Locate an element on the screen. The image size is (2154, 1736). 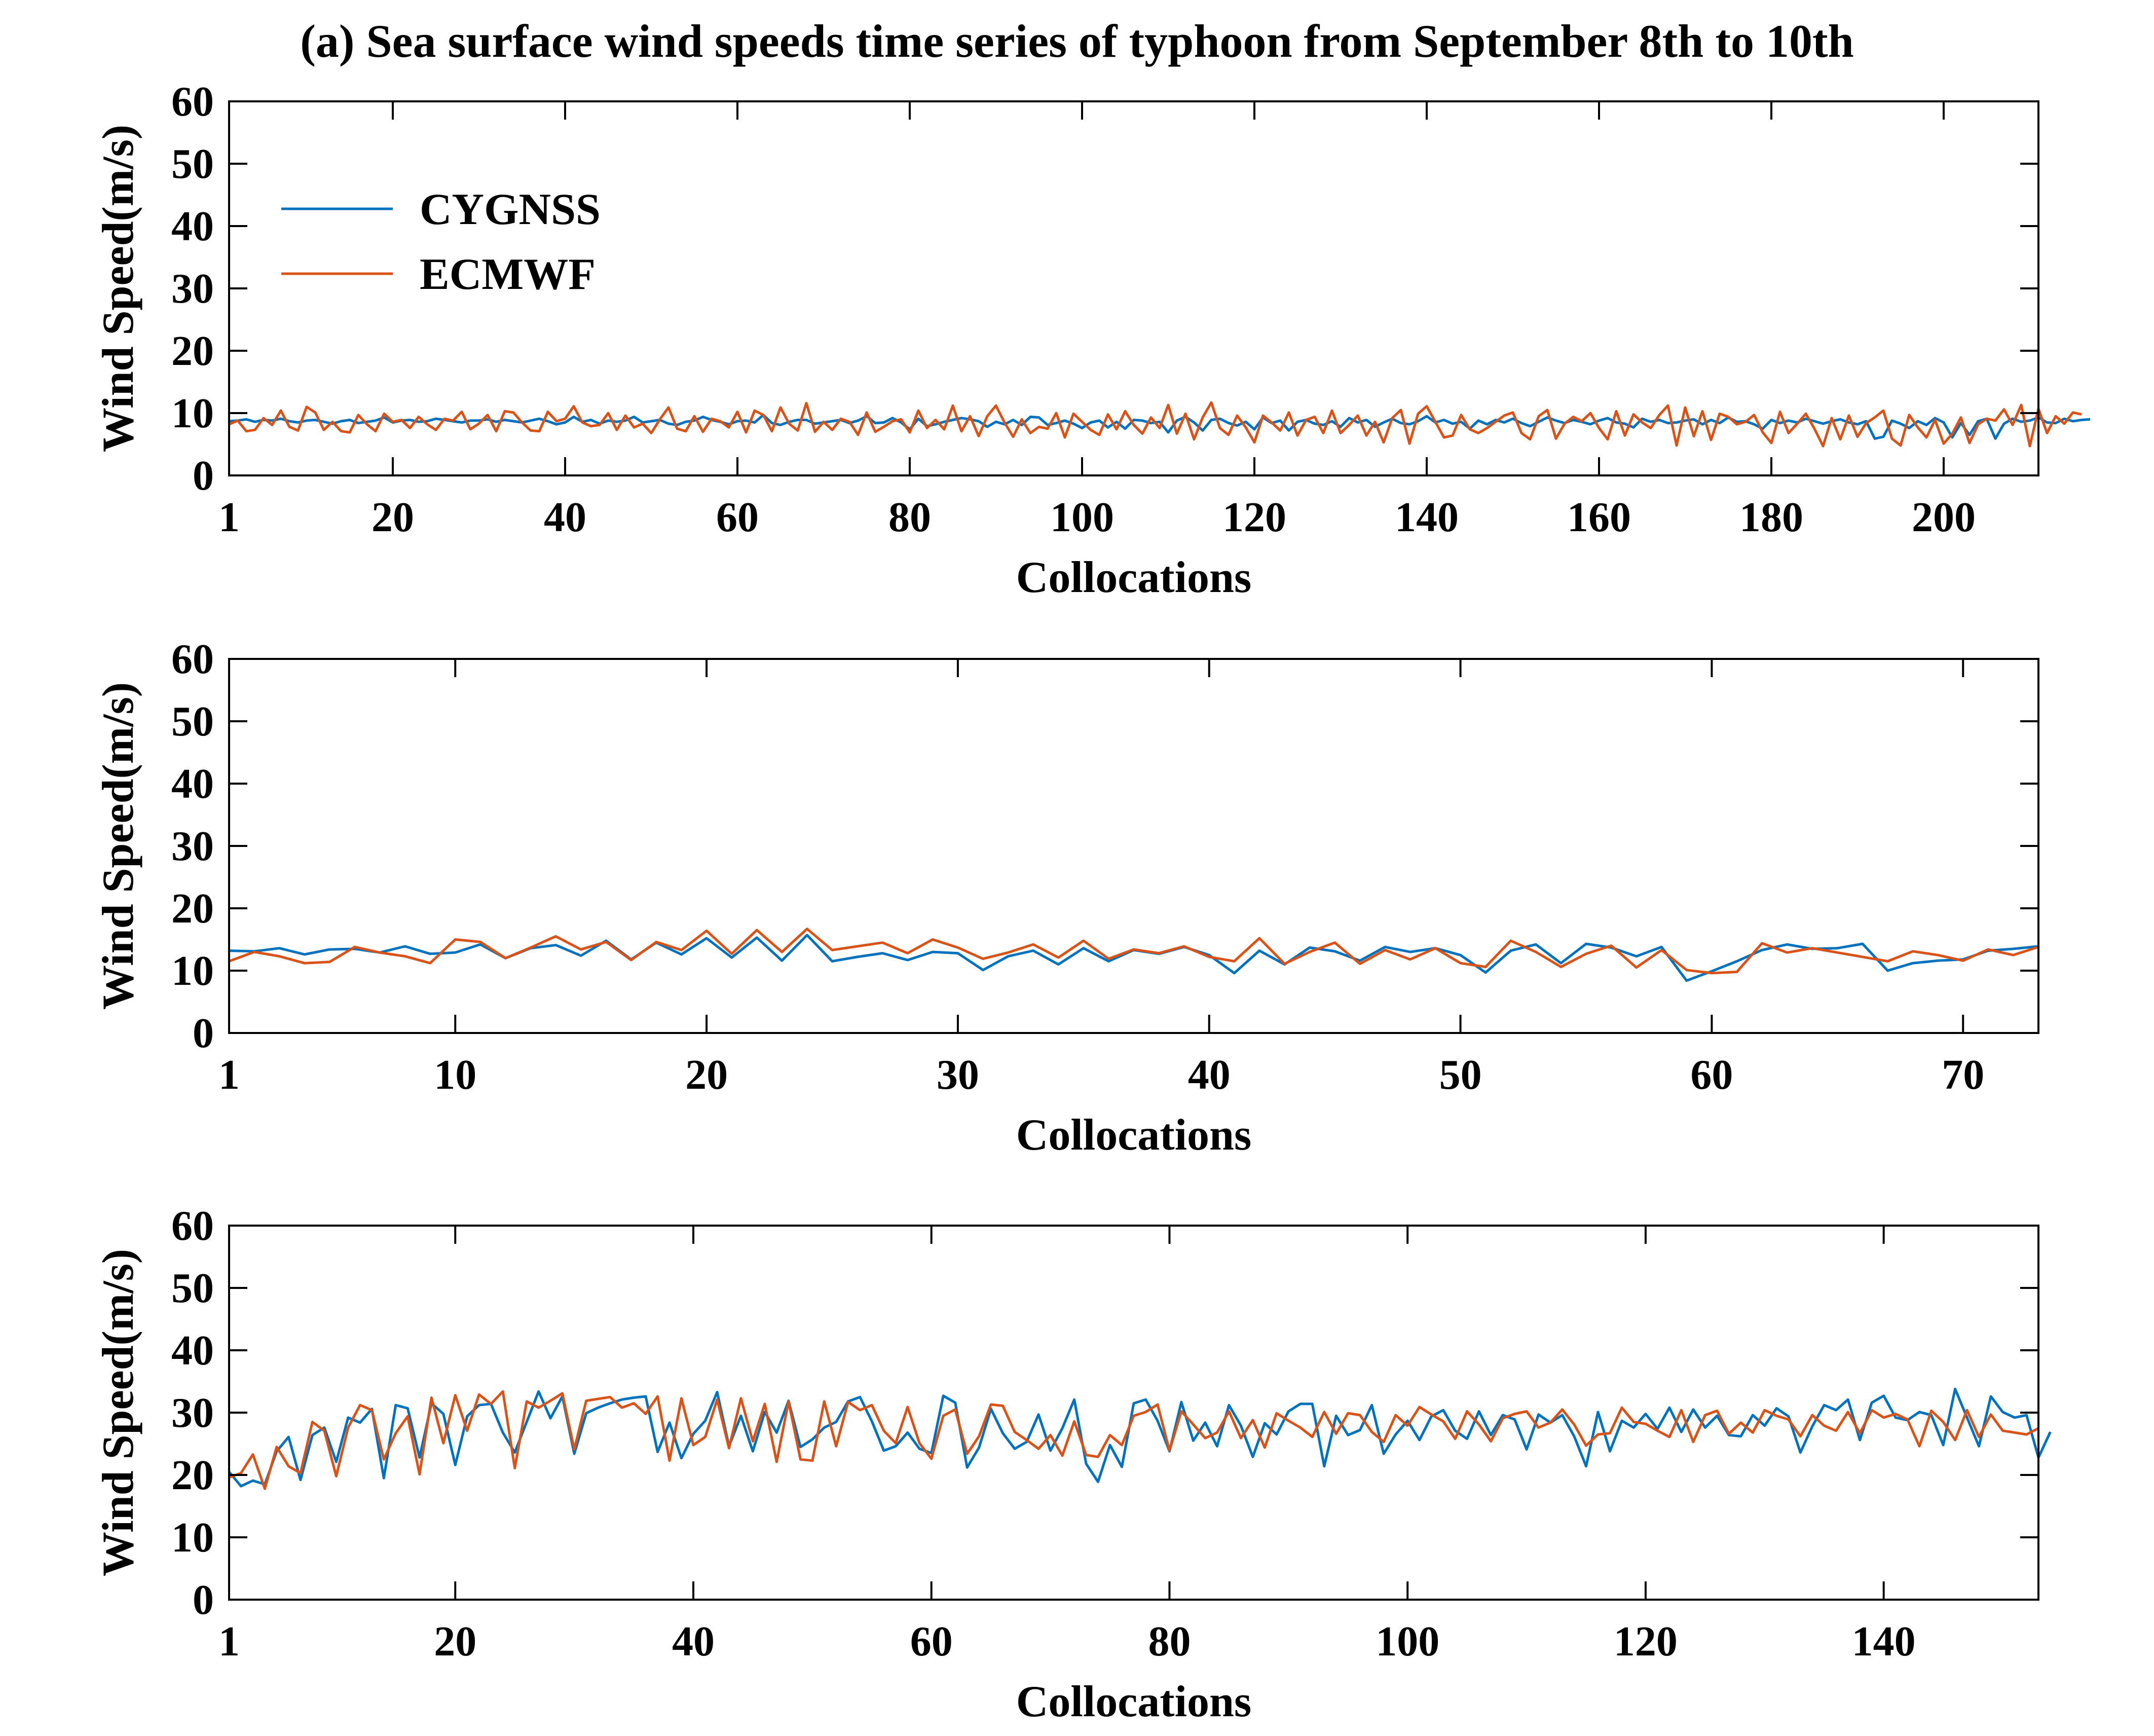
x-tick-label: 180 is located at coordinates (1771, 517).